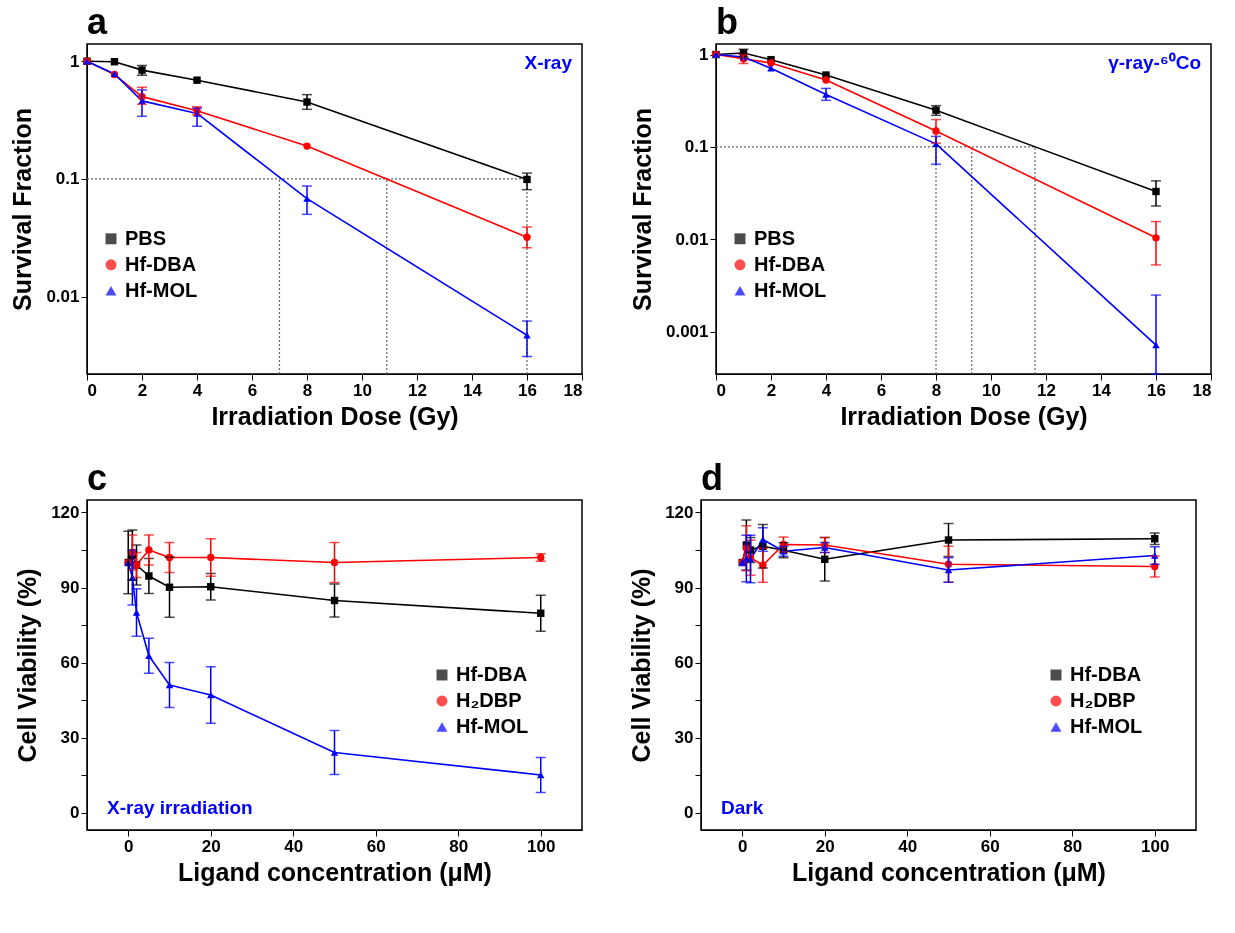 This screenshot has height=933, width=1235. I want to click on annotation: γ-ray-⁶⁰Co, so click(1154, 62).